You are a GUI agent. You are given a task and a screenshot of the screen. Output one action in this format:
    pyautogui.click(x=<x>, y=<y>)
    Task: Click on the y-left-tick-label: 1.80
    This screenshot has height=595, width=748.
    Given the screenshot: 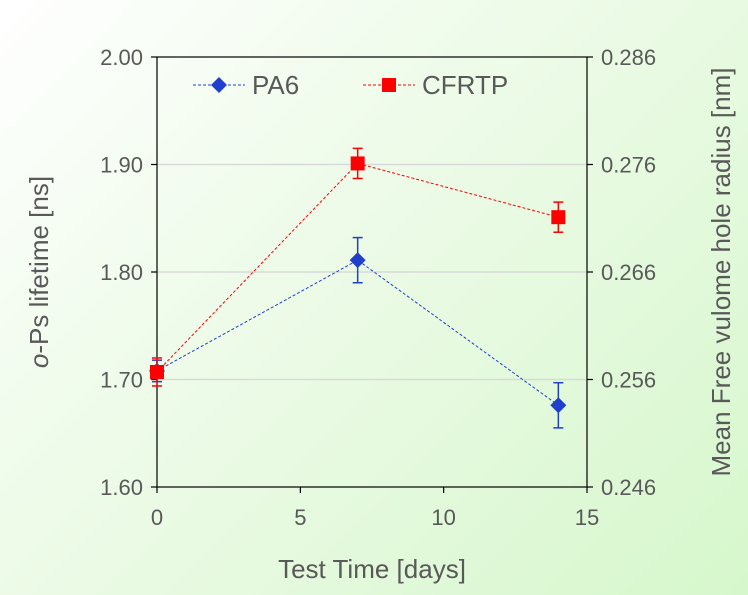 What is the action you would take?
    pyautogui.click(x=121, y=272)
    